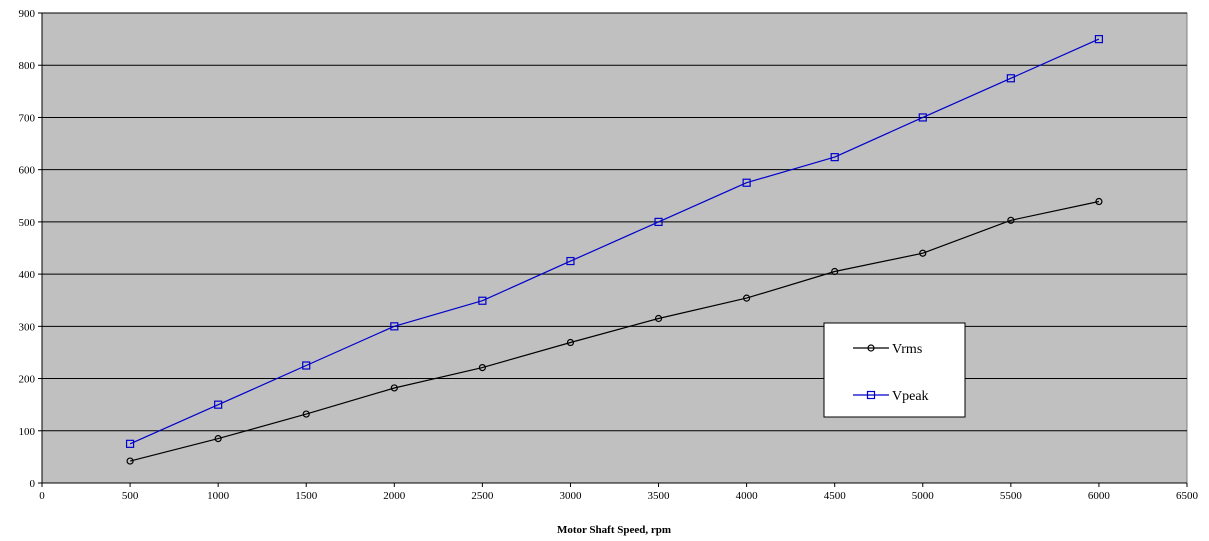  I want to click on x-tick-label: 6000, so click(1099, 496).